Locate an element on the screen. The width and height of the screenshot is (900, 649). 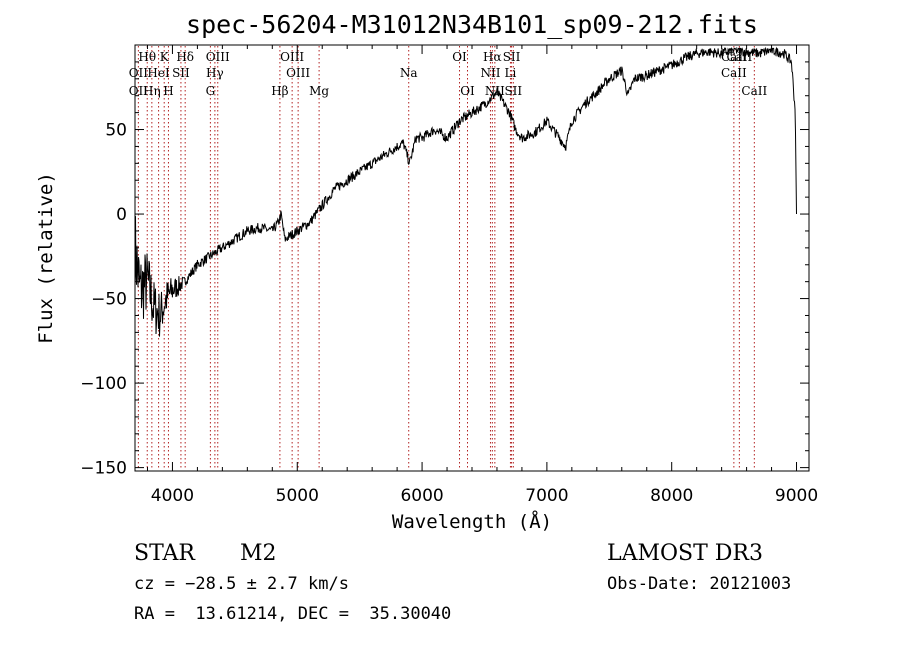
y-axis-label: Flux (relative) is located at coordinates (46, 258).